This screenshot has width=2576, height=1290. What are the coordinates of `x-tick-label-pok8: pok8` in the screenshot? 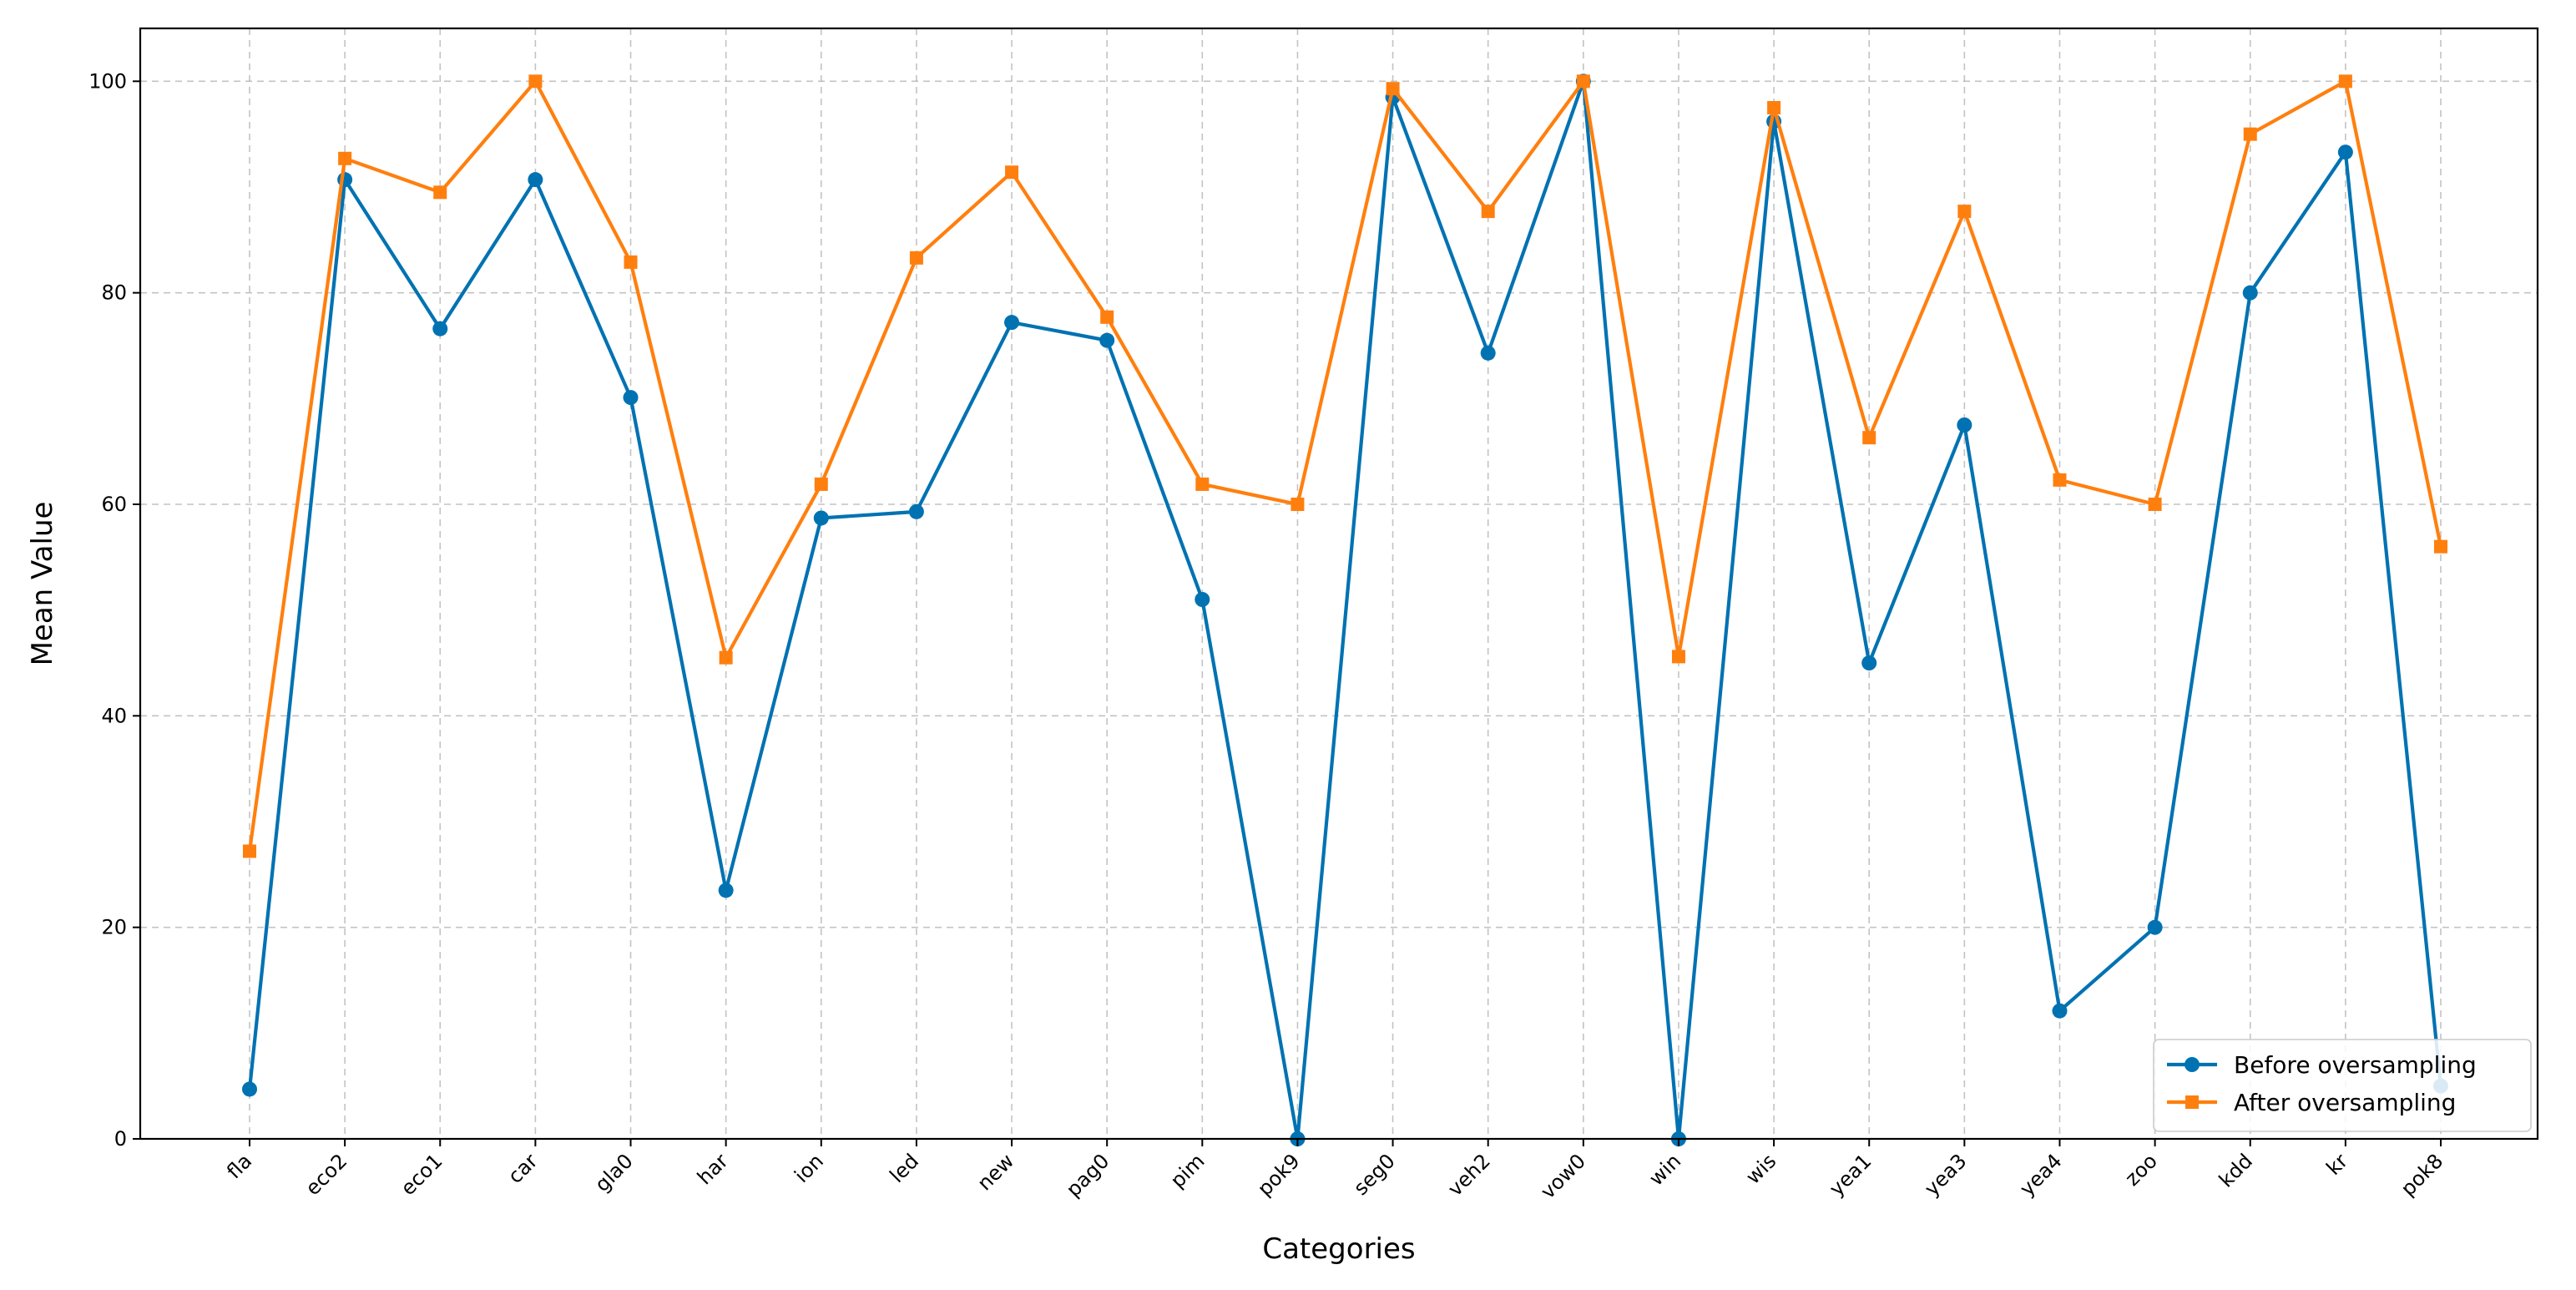 It's located at (2422, 1175).